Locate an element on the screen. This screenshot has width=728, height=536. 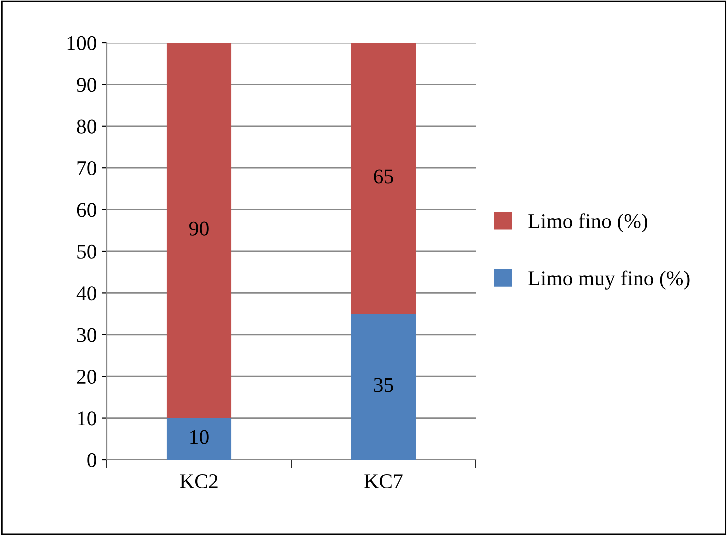
y-tick-label: 60 is located at coordinates (86, 210).